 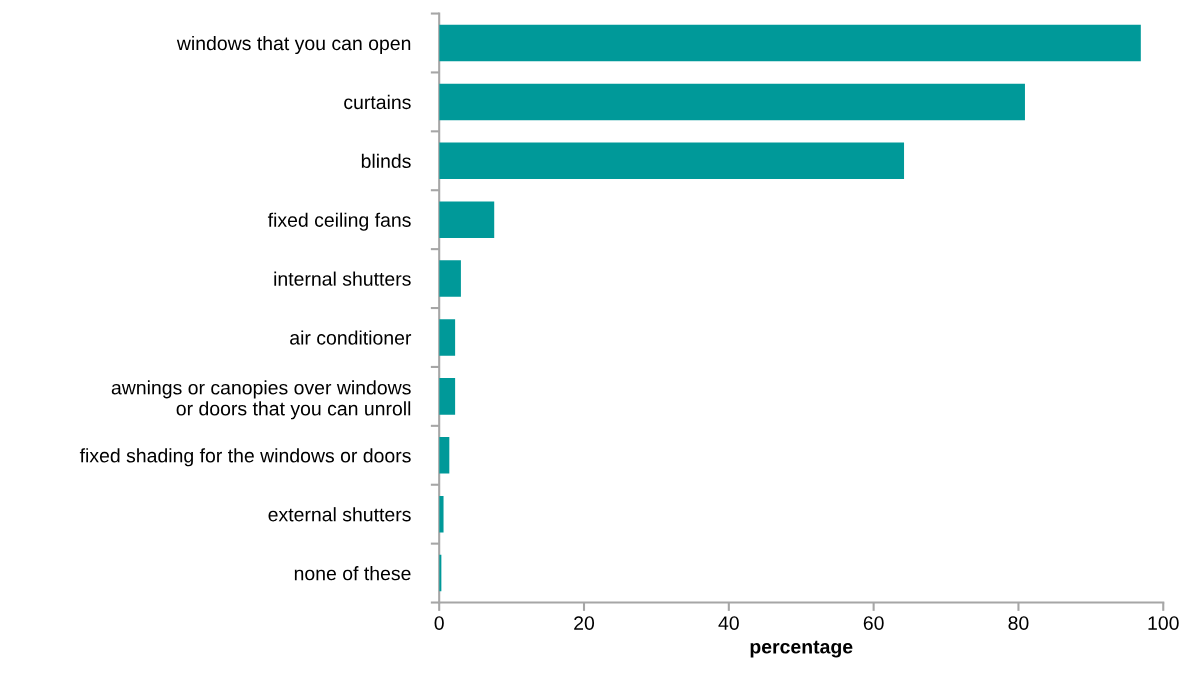 I want to click on x-tick-label: 100, so click(x=1163, y=623).